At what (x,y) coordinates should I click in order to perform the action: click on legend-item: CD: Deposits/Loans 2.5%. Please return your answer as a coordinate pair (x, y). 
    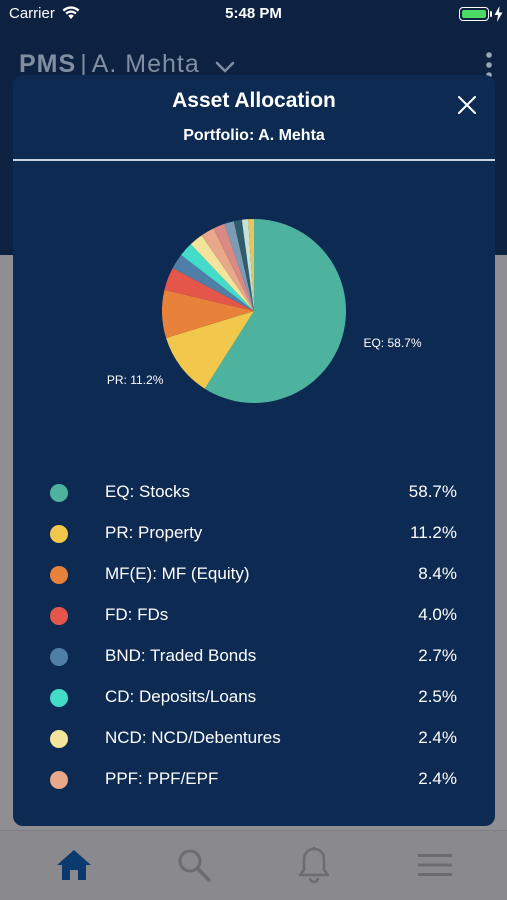
    Looking at the image, I should click on (254, 699).